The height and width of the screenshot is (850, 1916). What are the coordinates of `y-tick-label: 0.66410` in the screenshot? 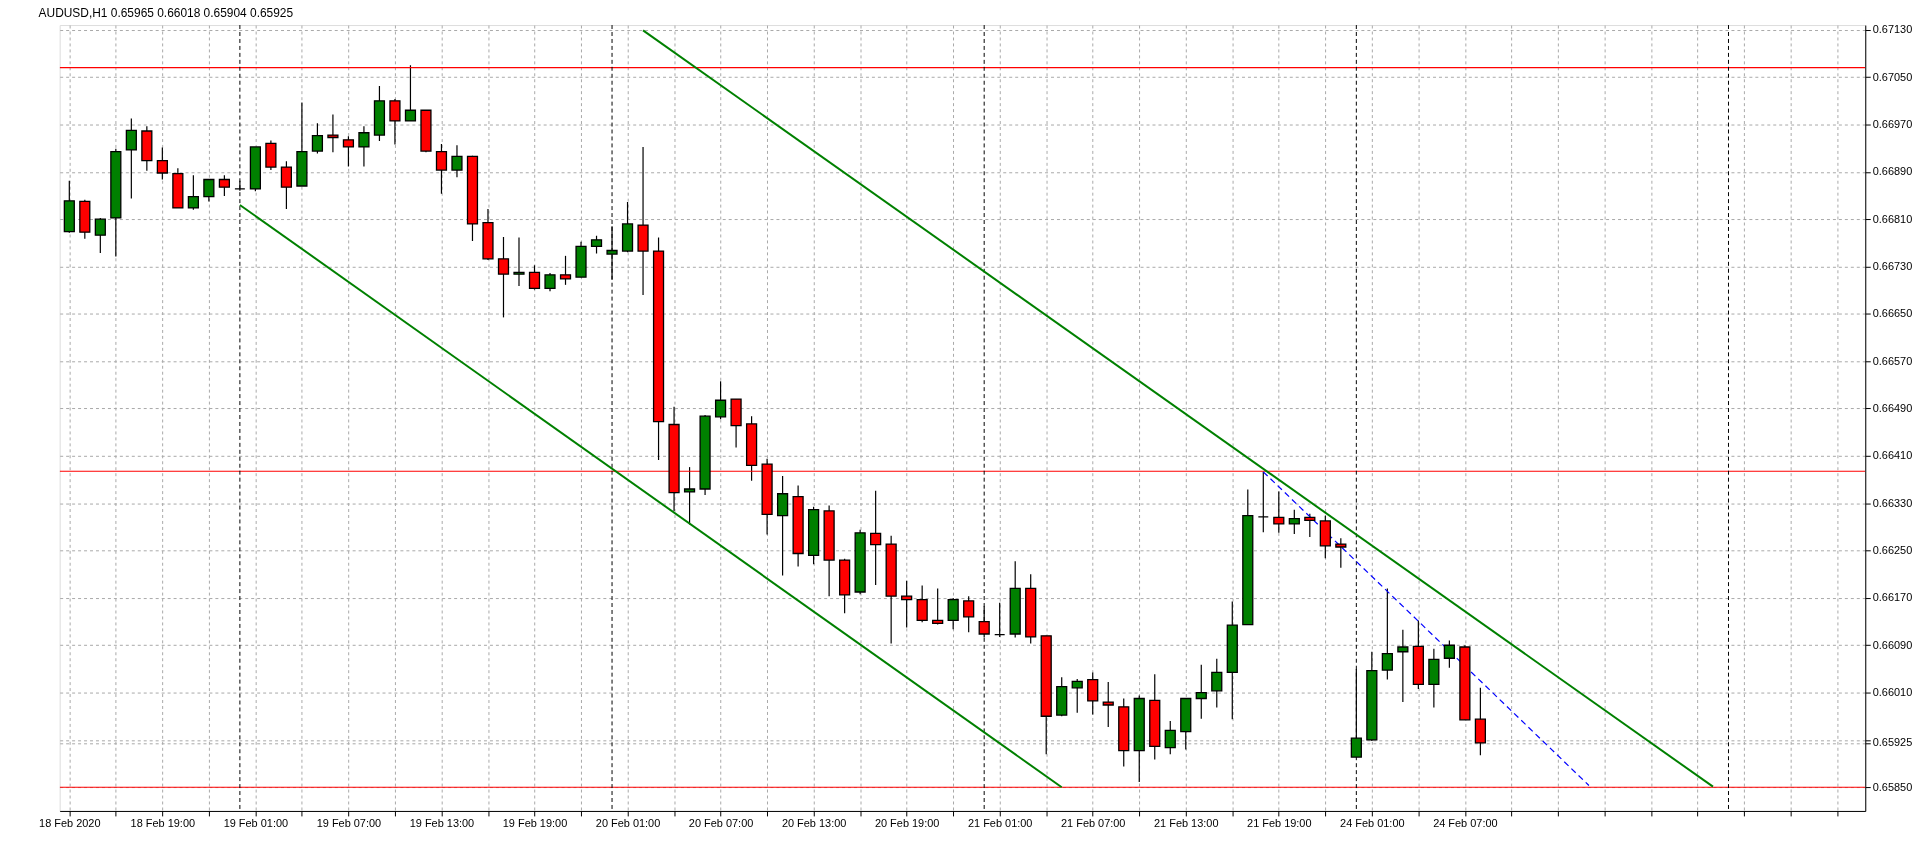 It's located at (1892, 455).